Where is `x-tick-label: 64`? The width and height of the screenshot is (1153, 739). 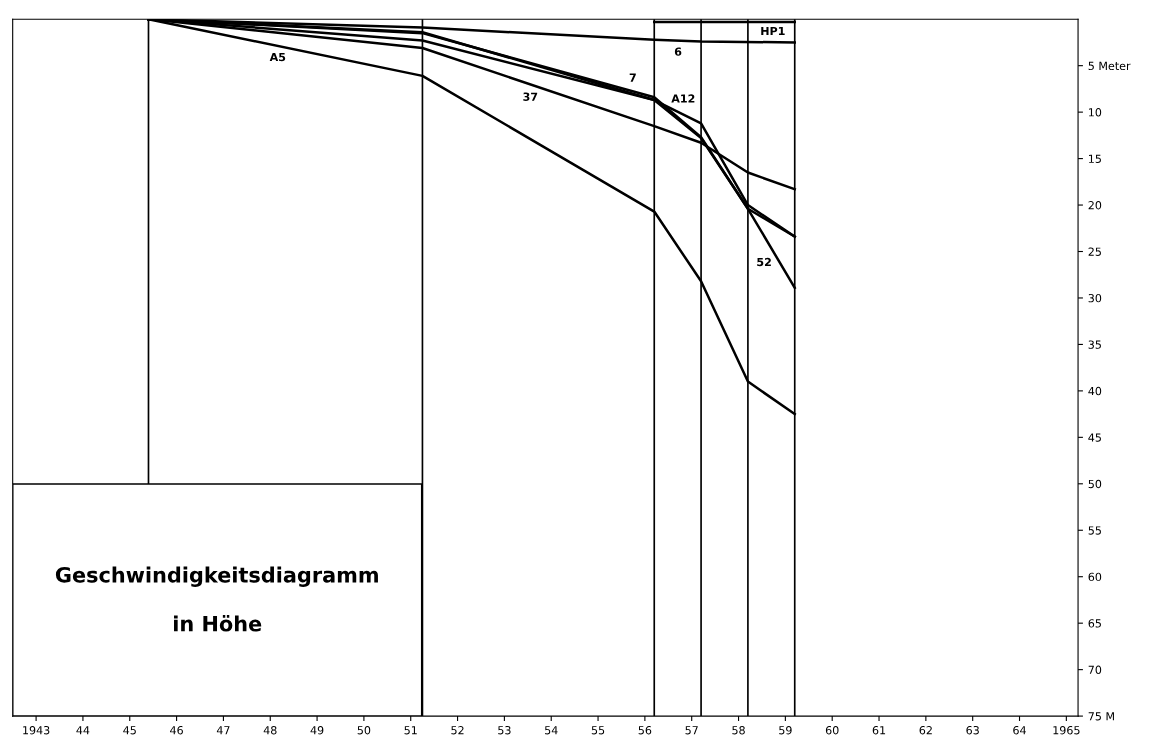
x-tick-label: 64 is located at coordinates (1019, 730).